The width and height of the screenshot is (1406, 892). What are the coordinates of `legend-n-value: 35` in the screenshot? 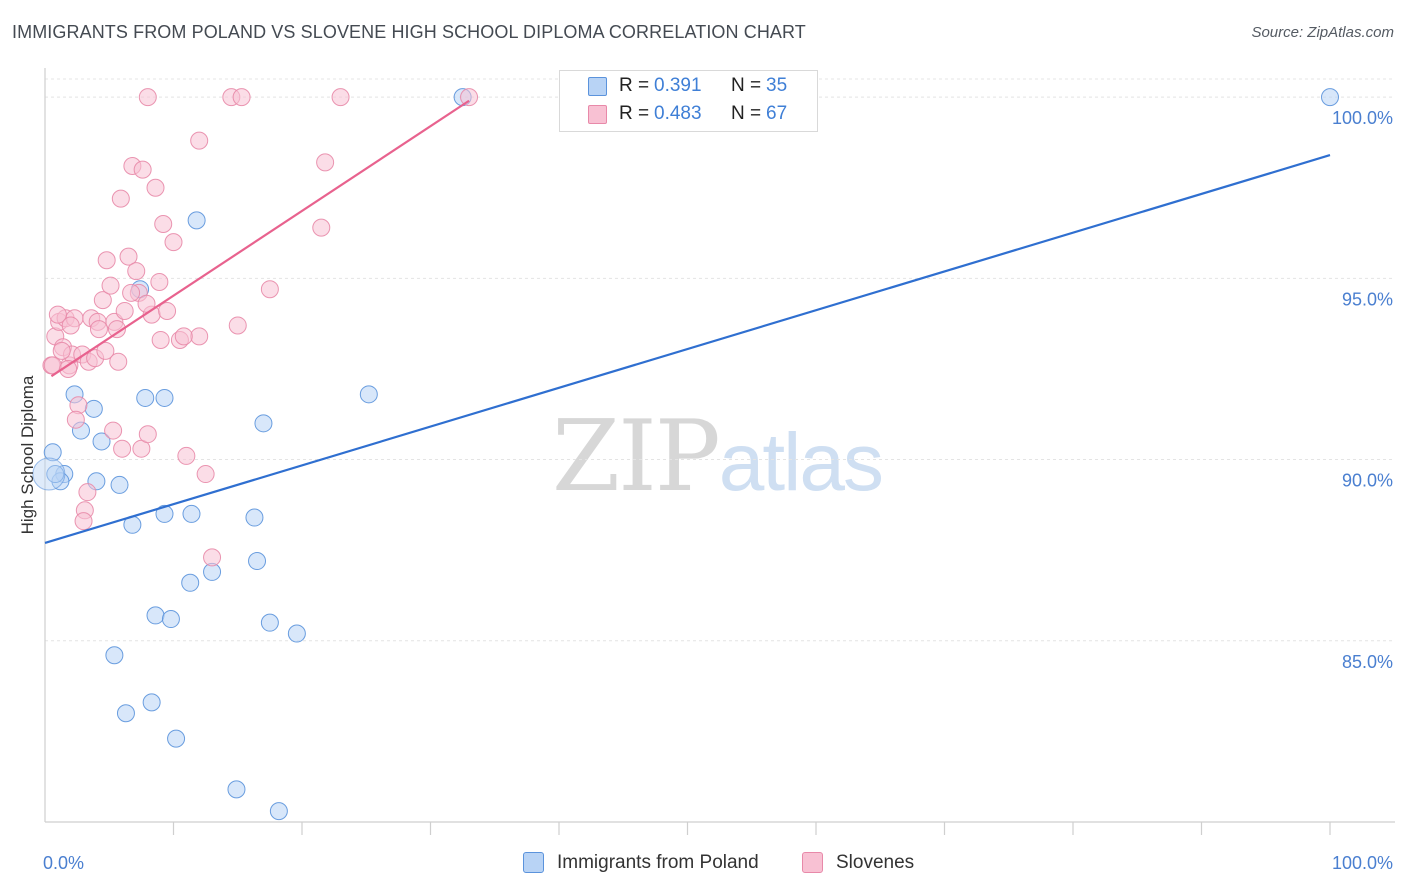 It's located at (777, 85).